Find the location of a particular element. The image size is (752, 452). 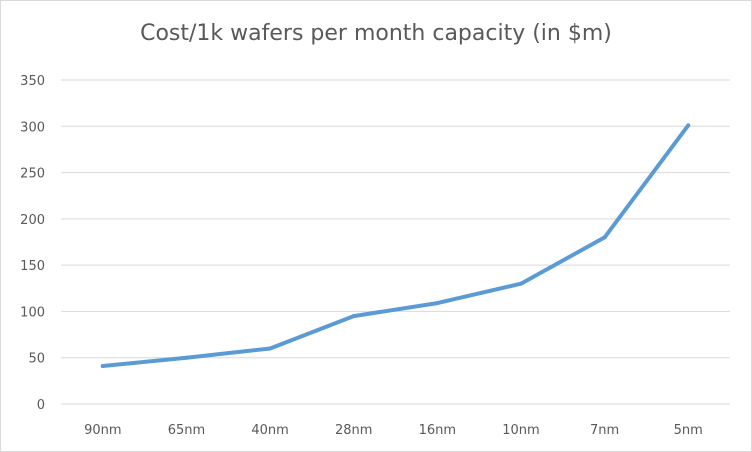

x-tick-label: 5nm is located at coordinates (688, 430).